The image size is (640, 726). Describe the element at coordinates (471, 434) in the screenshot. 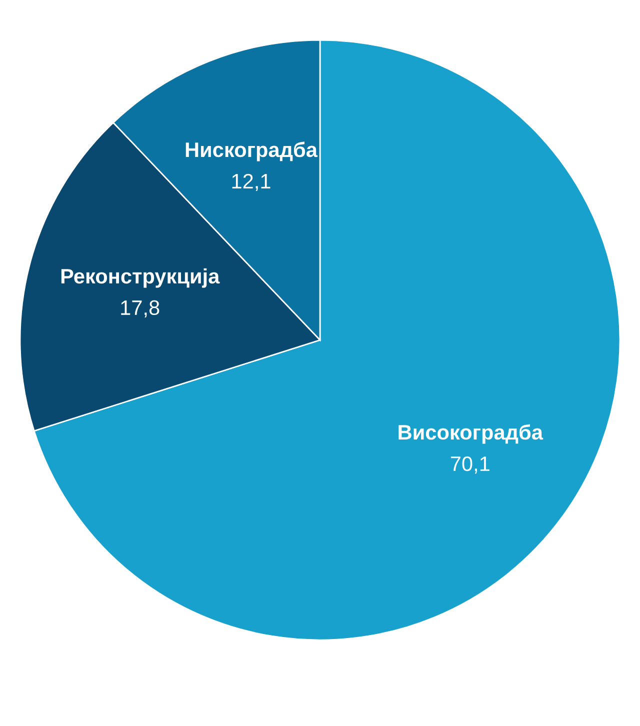

I see `slice-label: Високоградба` at that location.